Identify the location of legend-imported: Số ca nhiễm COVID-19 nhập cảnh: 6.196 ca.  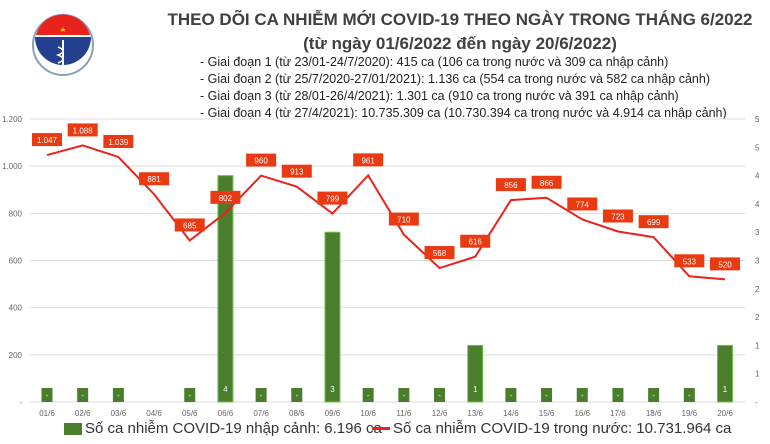
(223, 428).